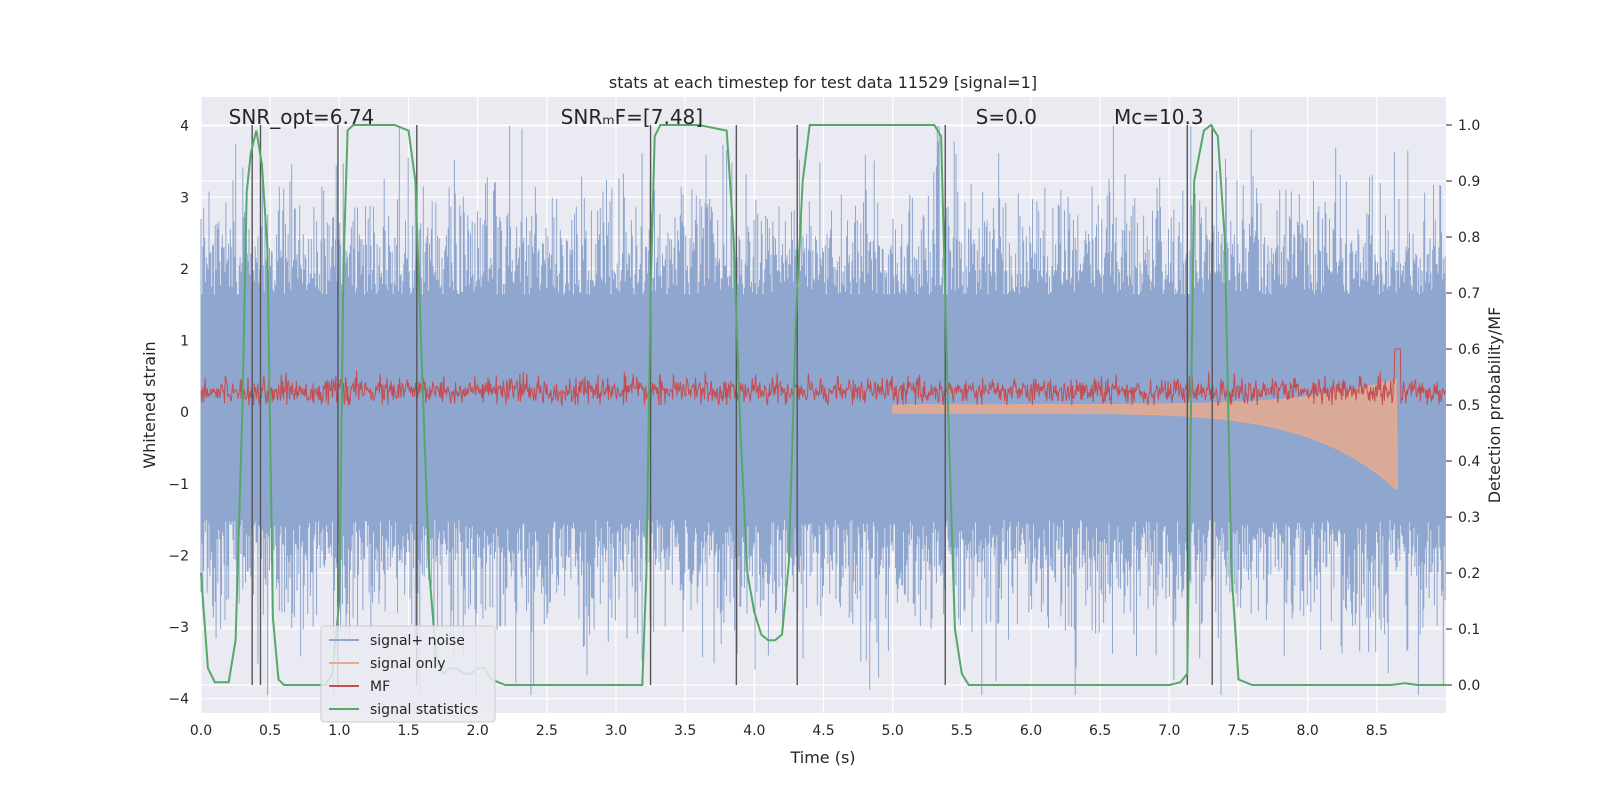 The image size is (1600, 800). What do you see at coordinates (339, 731) in the screenshot?
I see `x-tick-label: 1.0` at bounding box center [339, 731].